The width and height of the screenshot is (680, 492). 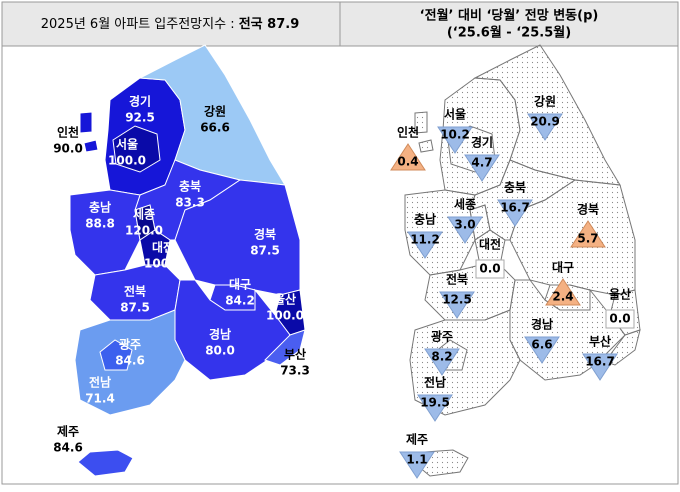 What do you see at coordinates (295, 371) in the screenshot?
I see `region-value: 73.3` at bounding box center [295, 371].